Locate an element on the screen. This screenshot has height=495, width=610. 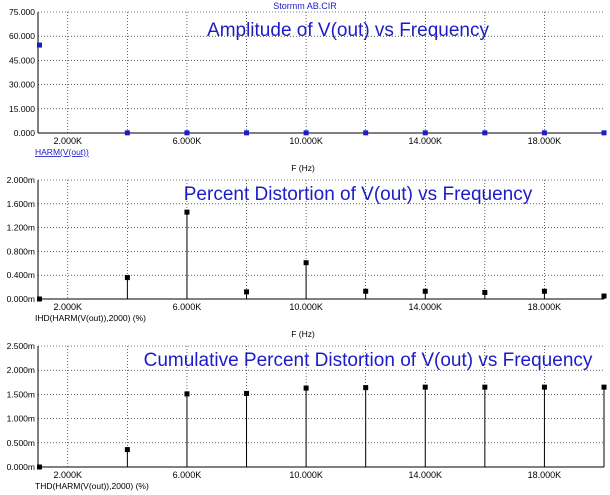
chart-title: Amplitude of V(out) vs Frequency is located at coordinates (348, 30).